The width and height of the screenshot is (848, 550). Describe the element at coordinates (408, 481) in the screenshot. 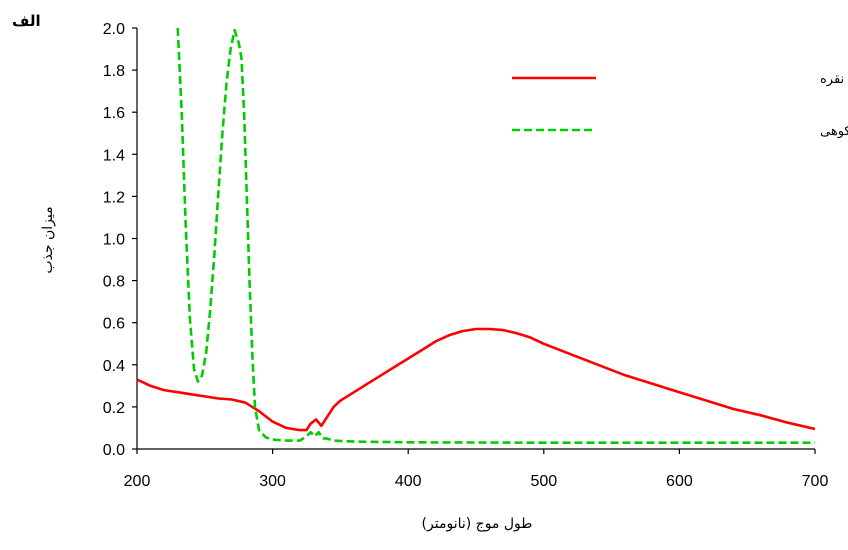

I see `x-tick-label: 400` at that location.